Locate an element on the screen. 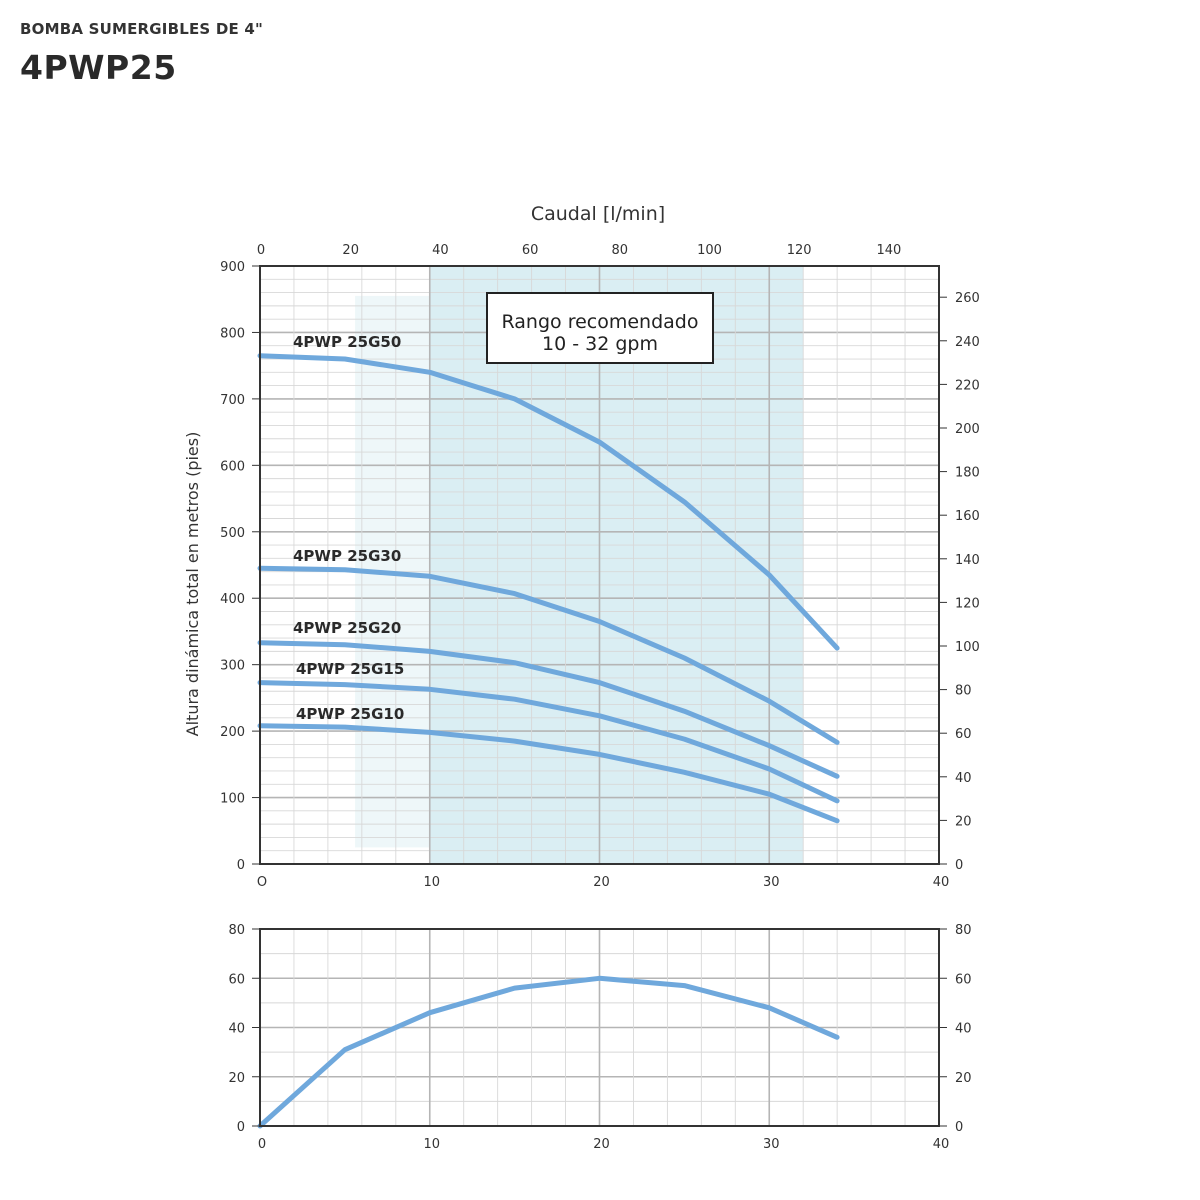 The height and width of the screenshot is (1200, 1200). top-tick-label: 100 is located at coordinates (709, 250).